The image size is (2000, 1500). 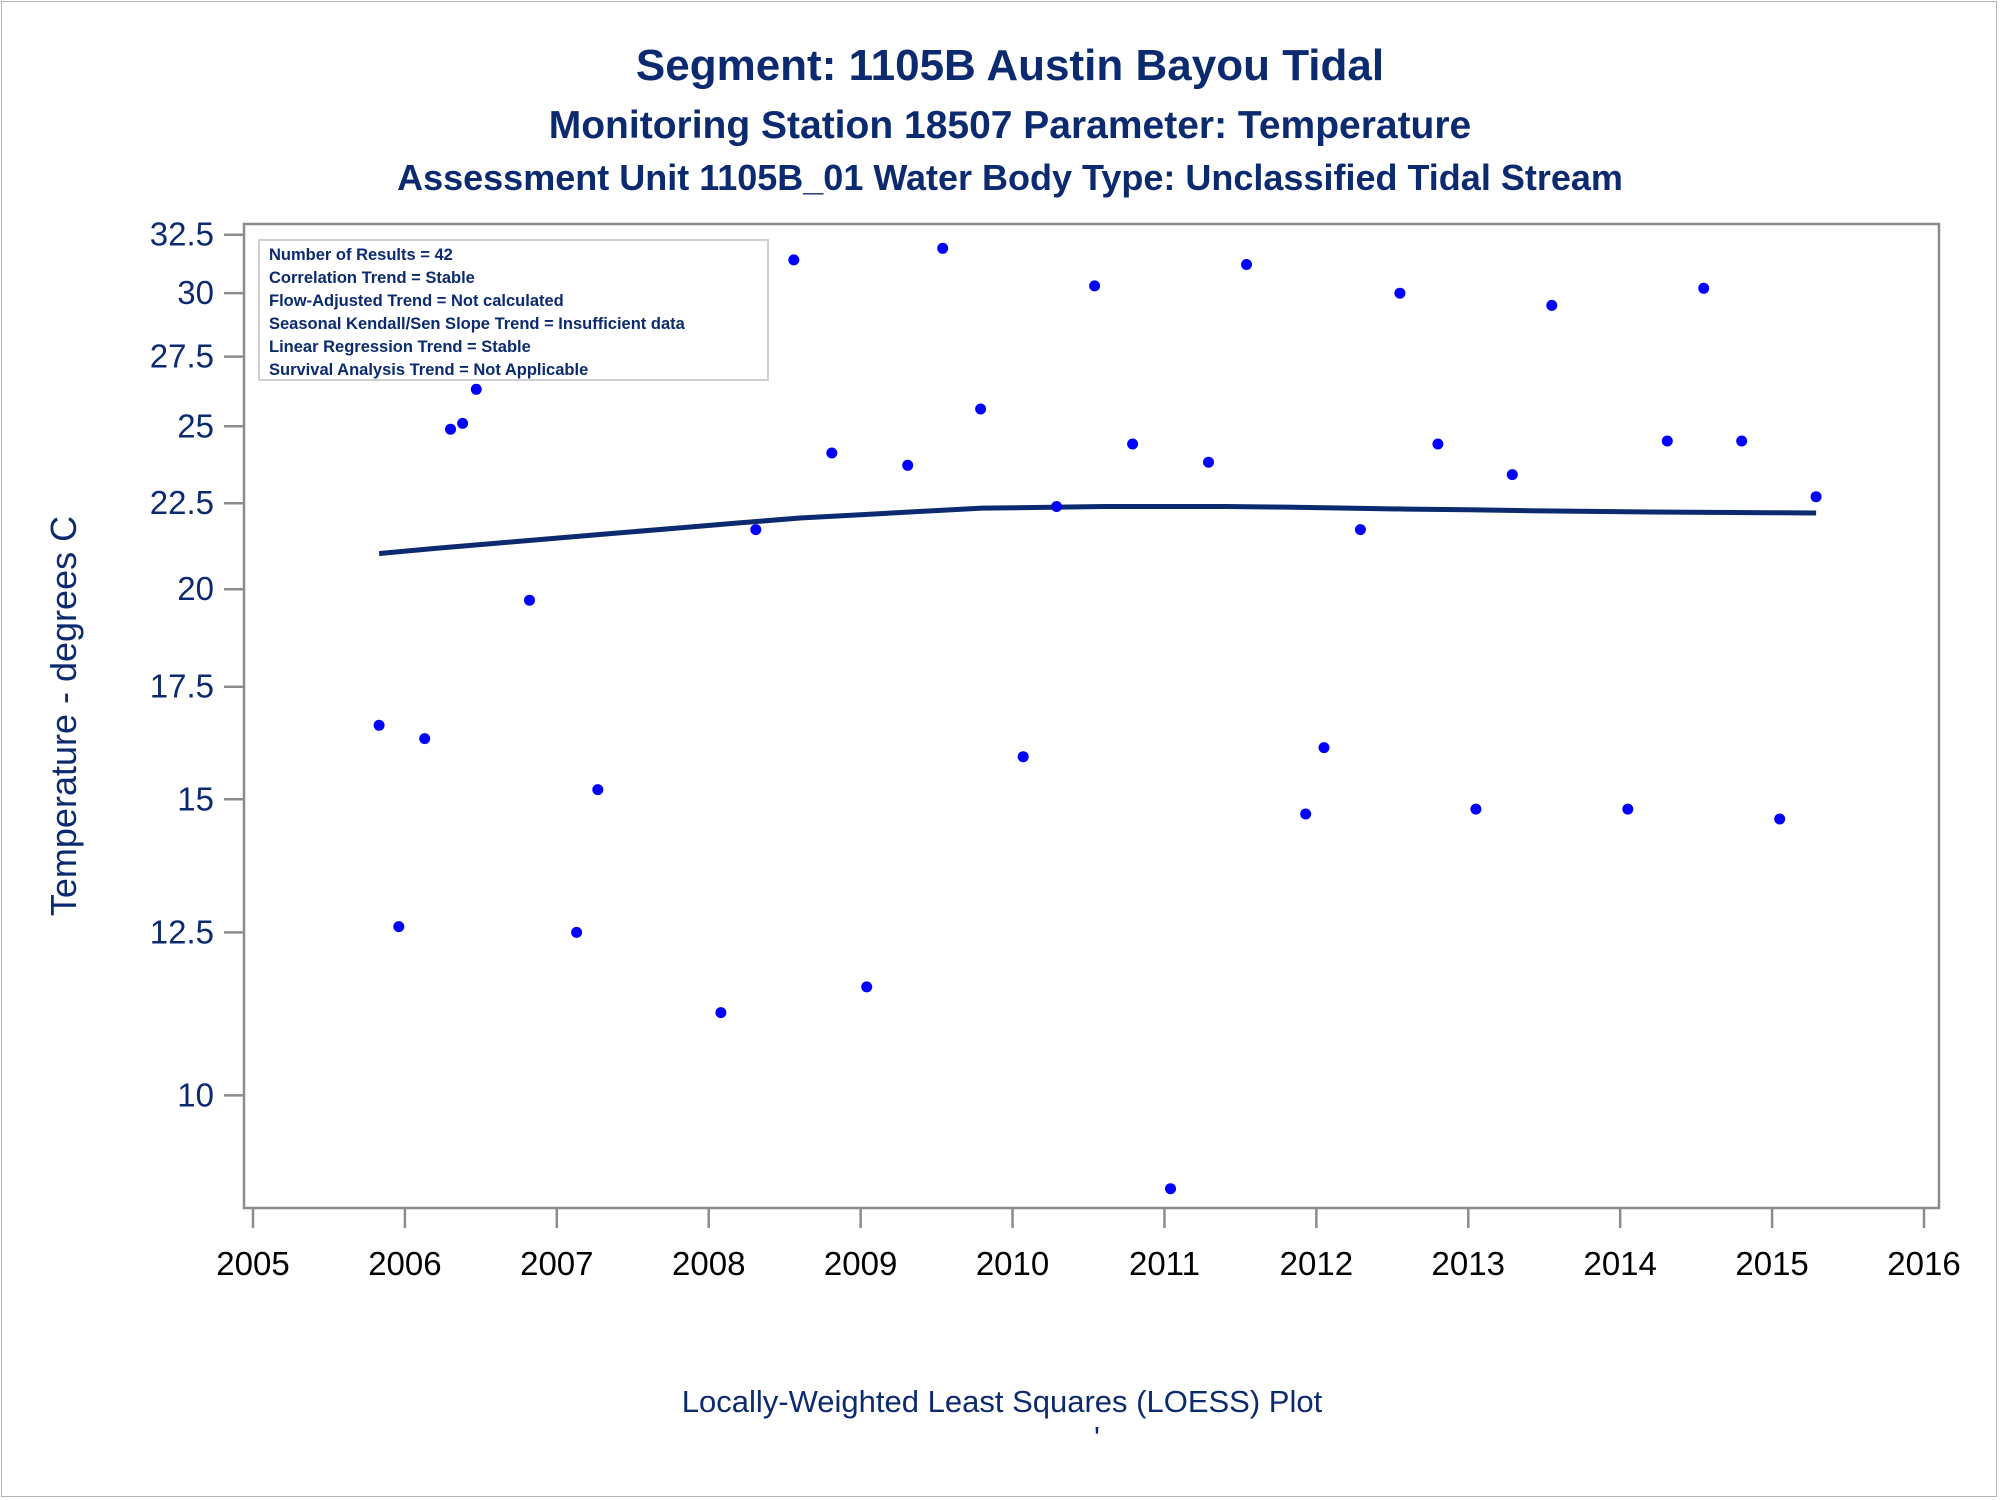 What do you see at coordinates (400, 347) in the screenshot?
I see `stats-linear-regression-trend: Linear Regression Trend = Stable` at bounding box center [400, 347].